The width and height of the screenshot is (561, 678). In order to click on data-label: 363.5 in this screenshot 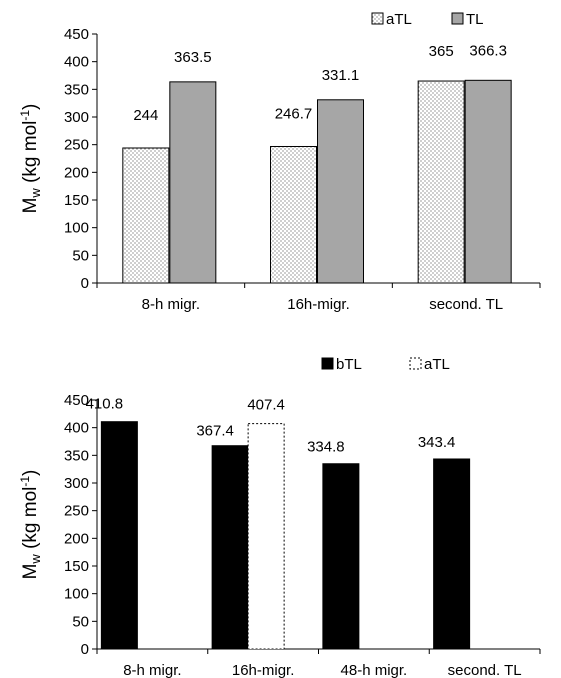, I will do `click(193, 57)`.